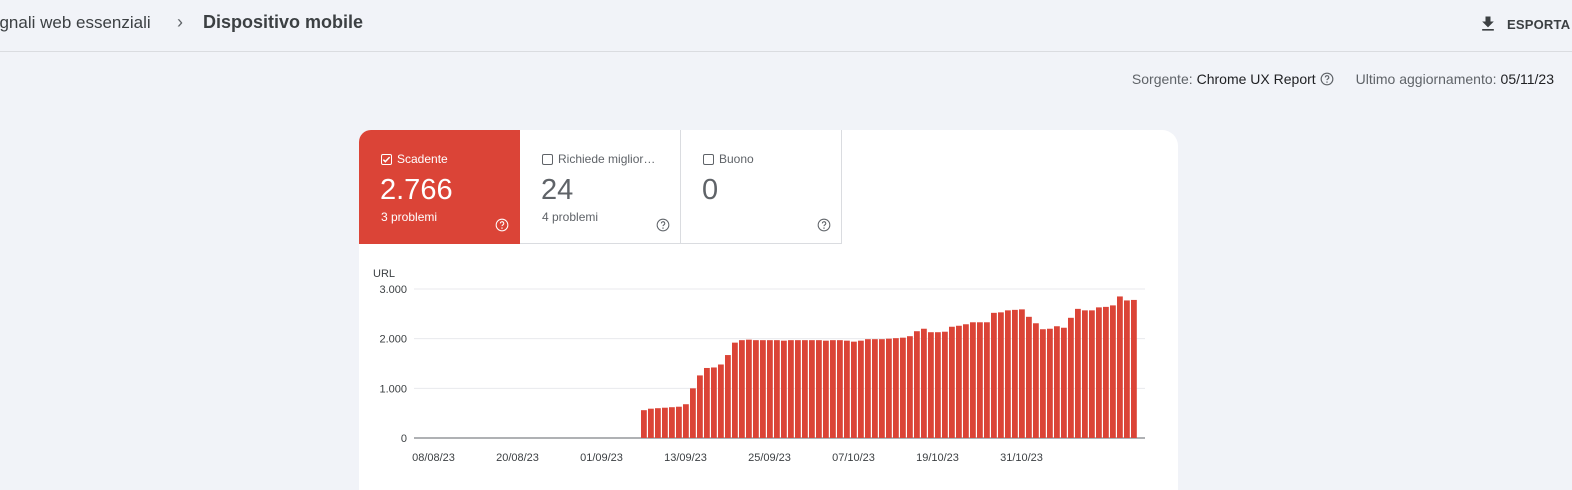 Image resolution: width=1572 pixels, height=490 pixels. I want to click on source-label: Sorgente:, so click(1162, 79).